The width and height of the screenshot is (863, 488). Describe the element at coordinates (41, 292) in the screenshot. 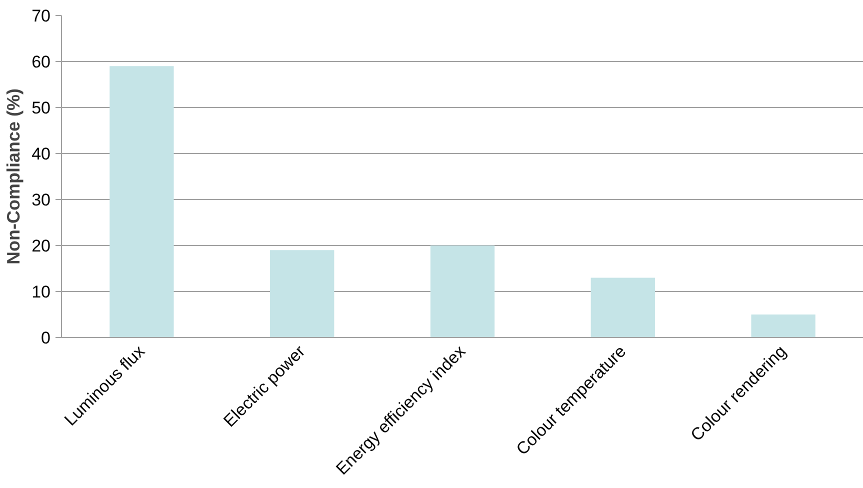

I see `y-tick-label: 10` at that location.